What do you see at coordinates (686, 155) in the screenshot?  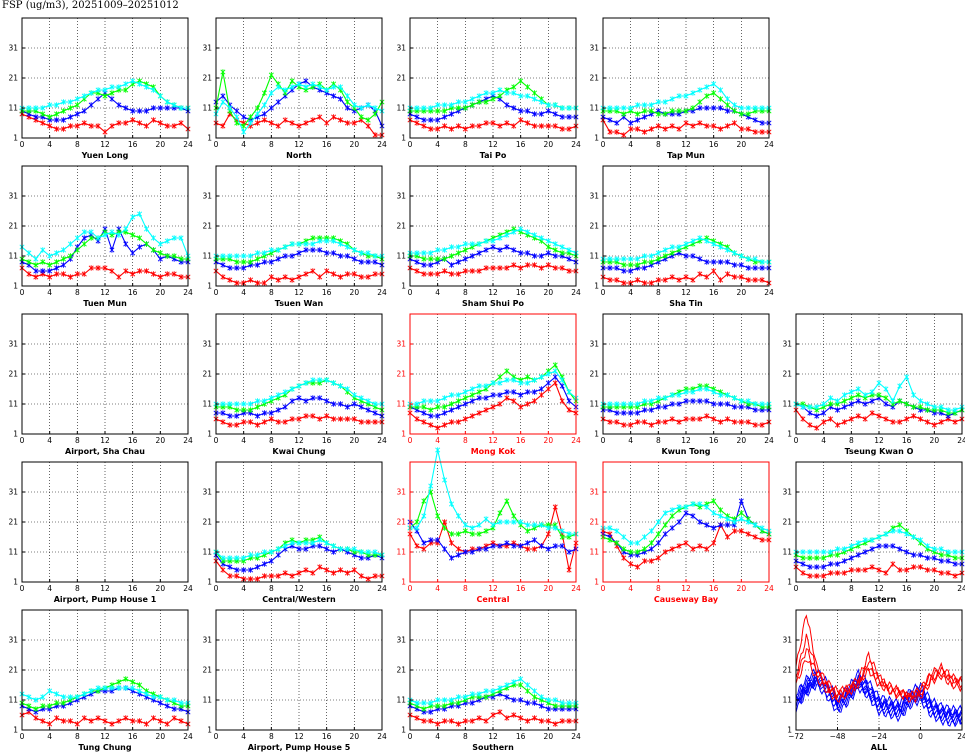 I see `station-label: Tap Mun` at bounding box center [686, 155].